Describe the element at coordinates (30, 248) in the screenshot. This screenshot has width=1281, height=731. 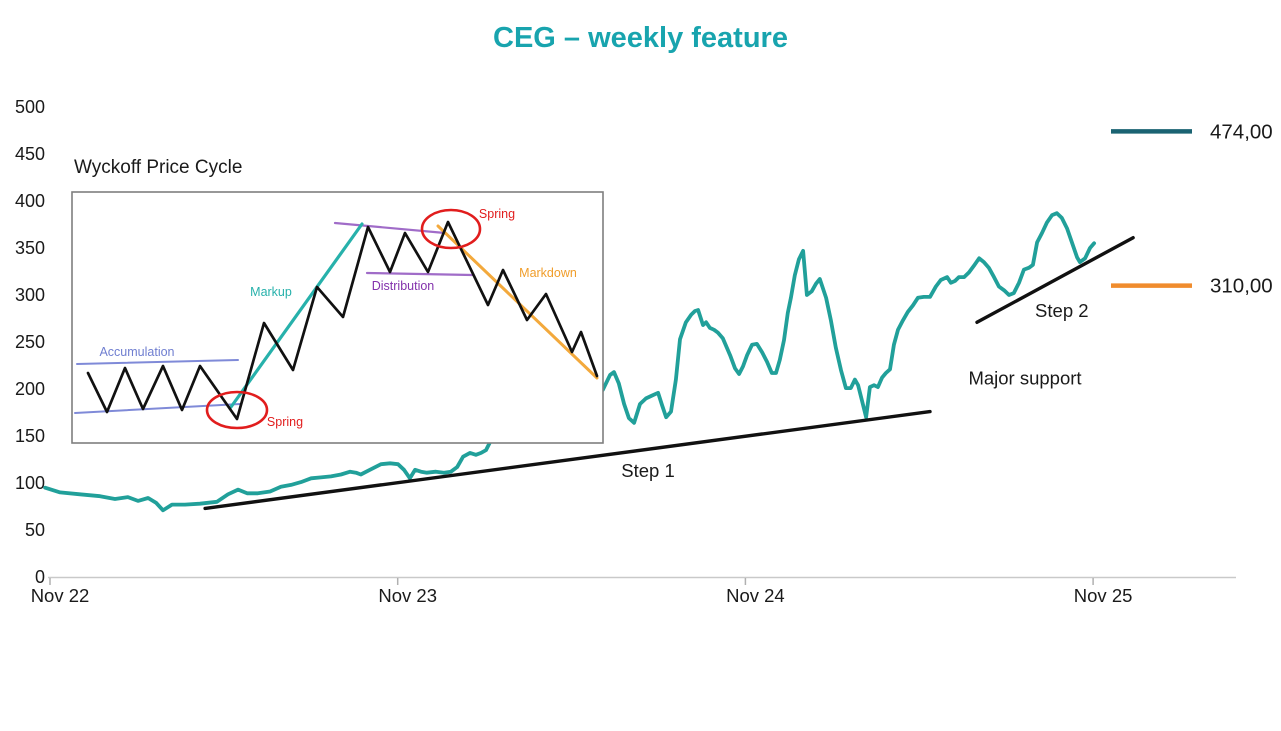
I see `y-axis-label-350: 350` at that location.